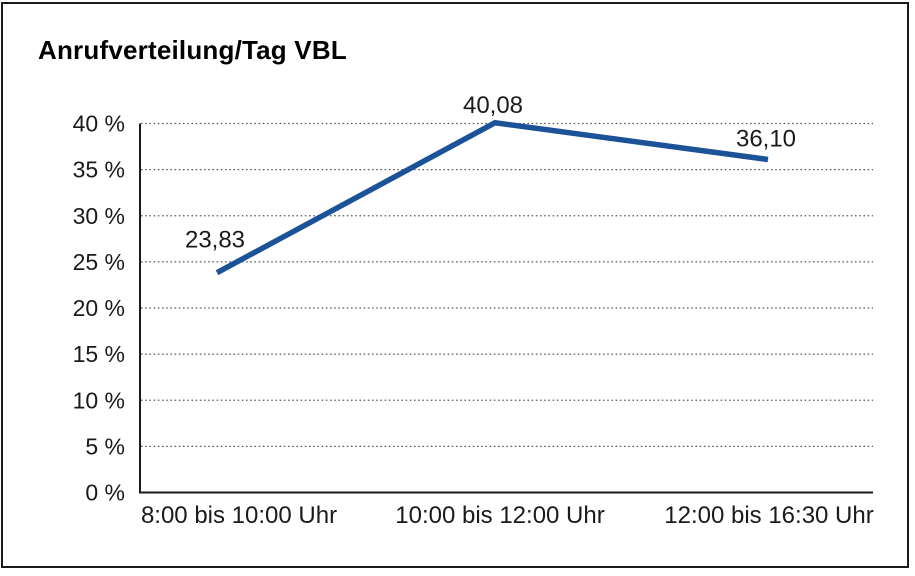 The image size is (915, 576). Describe the element at coordinates (99, 308) in the screenshot. I see `y-tick-label: 20 %` at that location.